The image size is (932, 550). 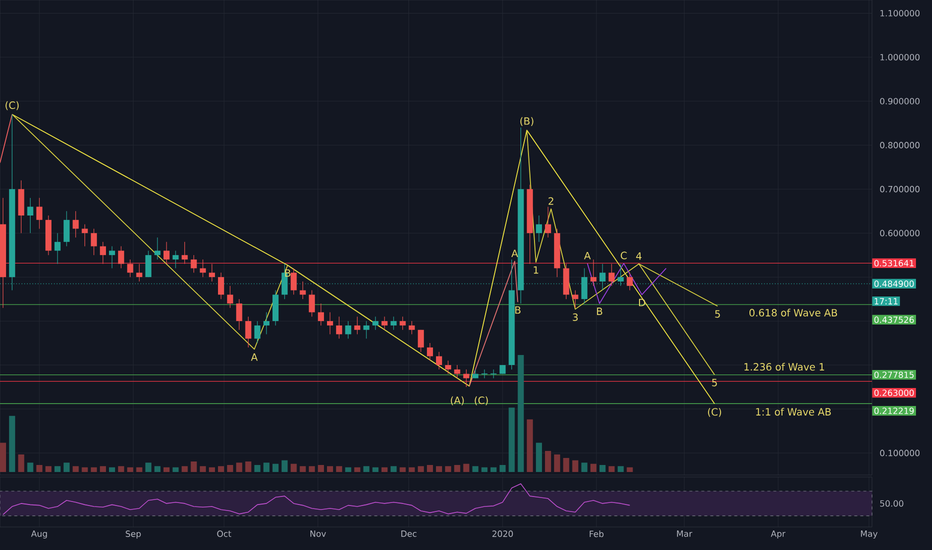 What do you see at coordinates (894, 283) in the screenshot?
I see `ref-line-label: 0.484900` at bounding box center [894, 283].